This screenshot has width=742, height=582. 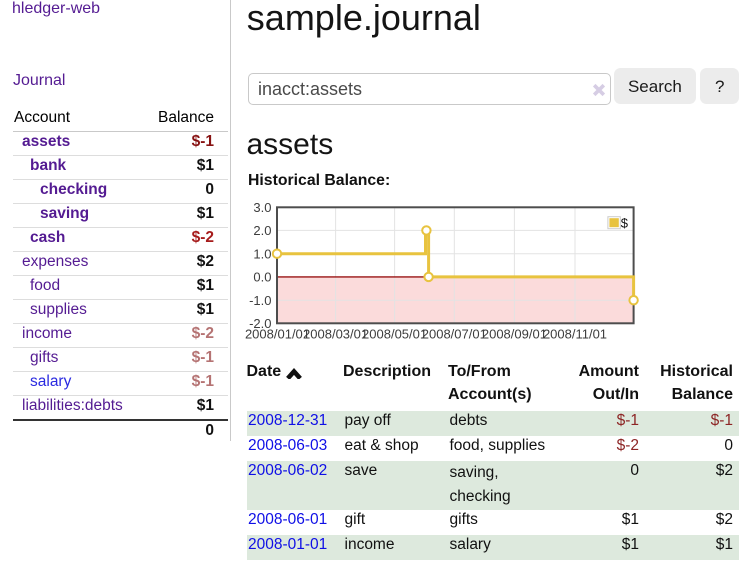 What do you see at coordinates (394, 334) in the screenshot?
I see `svg-text: 2008/05/01` at bounding box center [394, 334].